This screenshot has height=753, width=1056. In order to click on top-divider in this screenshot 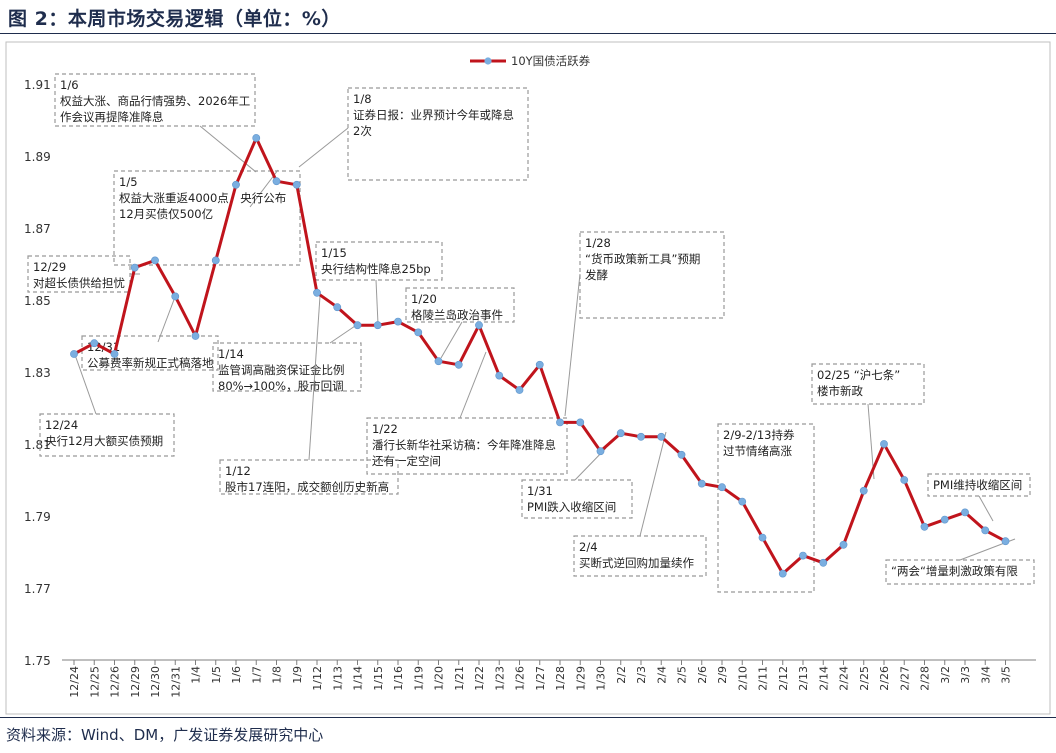, I will do `click(528, 33)`.